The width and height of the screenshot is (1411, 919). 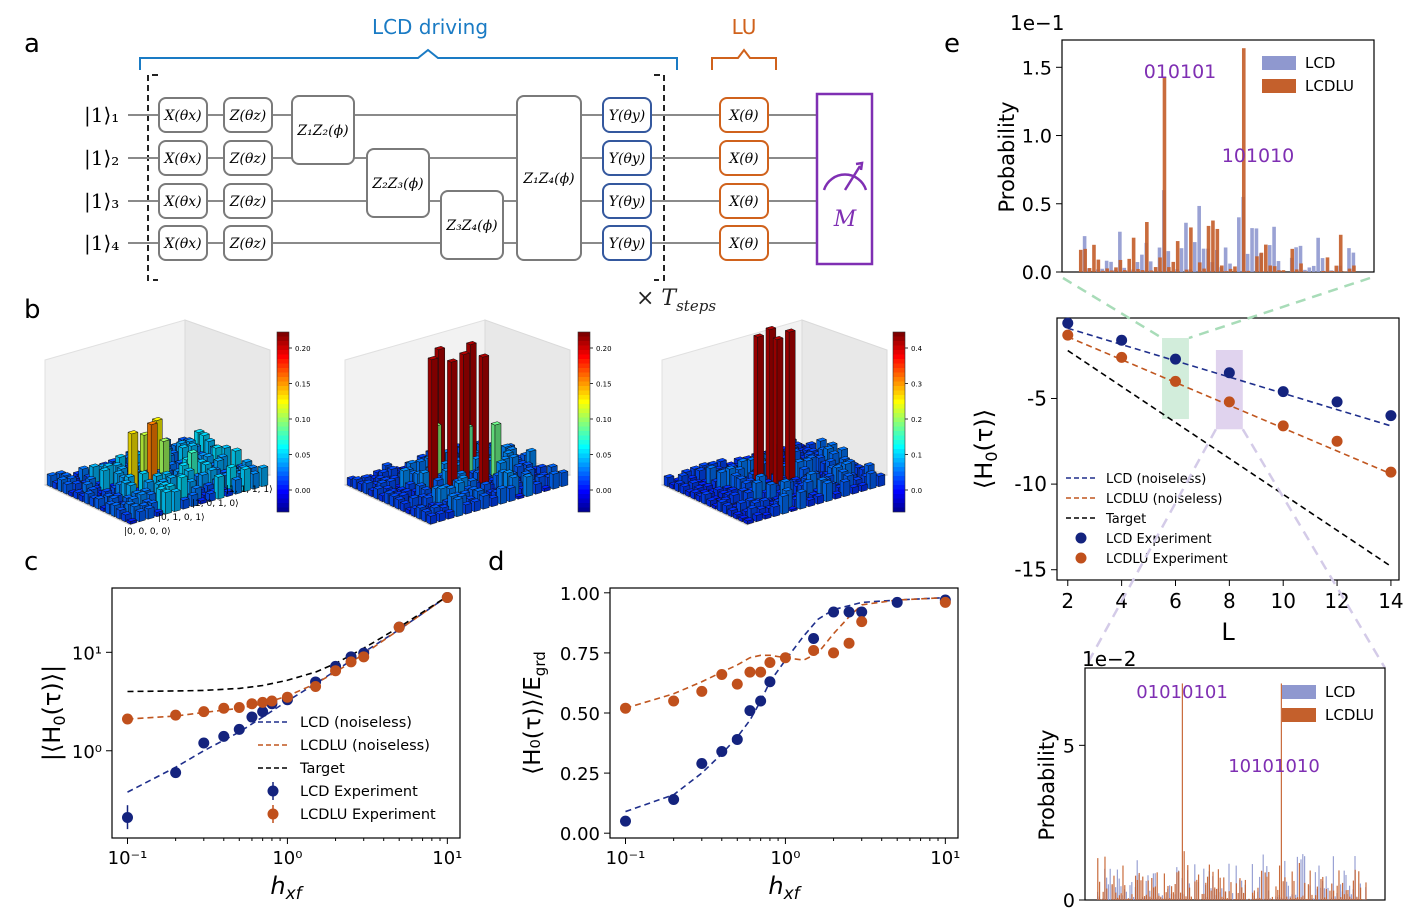 I want to click on d-lcd-experimentpoint, so click(x=814, y=638).